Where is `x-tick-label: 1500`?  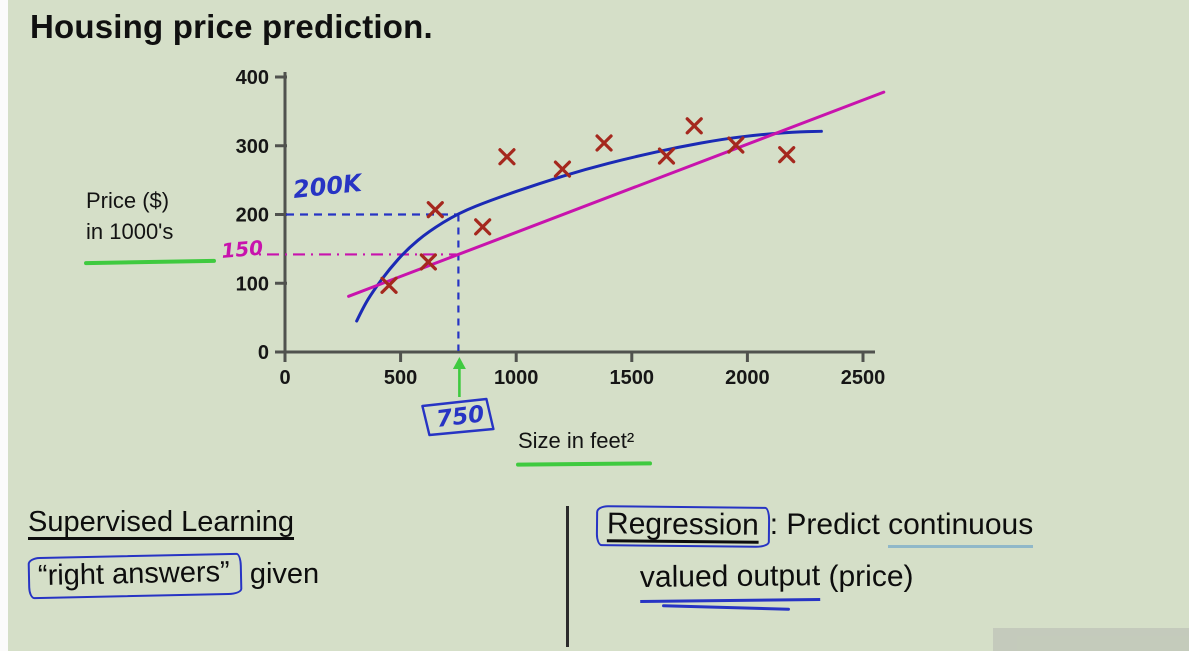 x-tick-label: 1500 is located at coordinates (632, 378).